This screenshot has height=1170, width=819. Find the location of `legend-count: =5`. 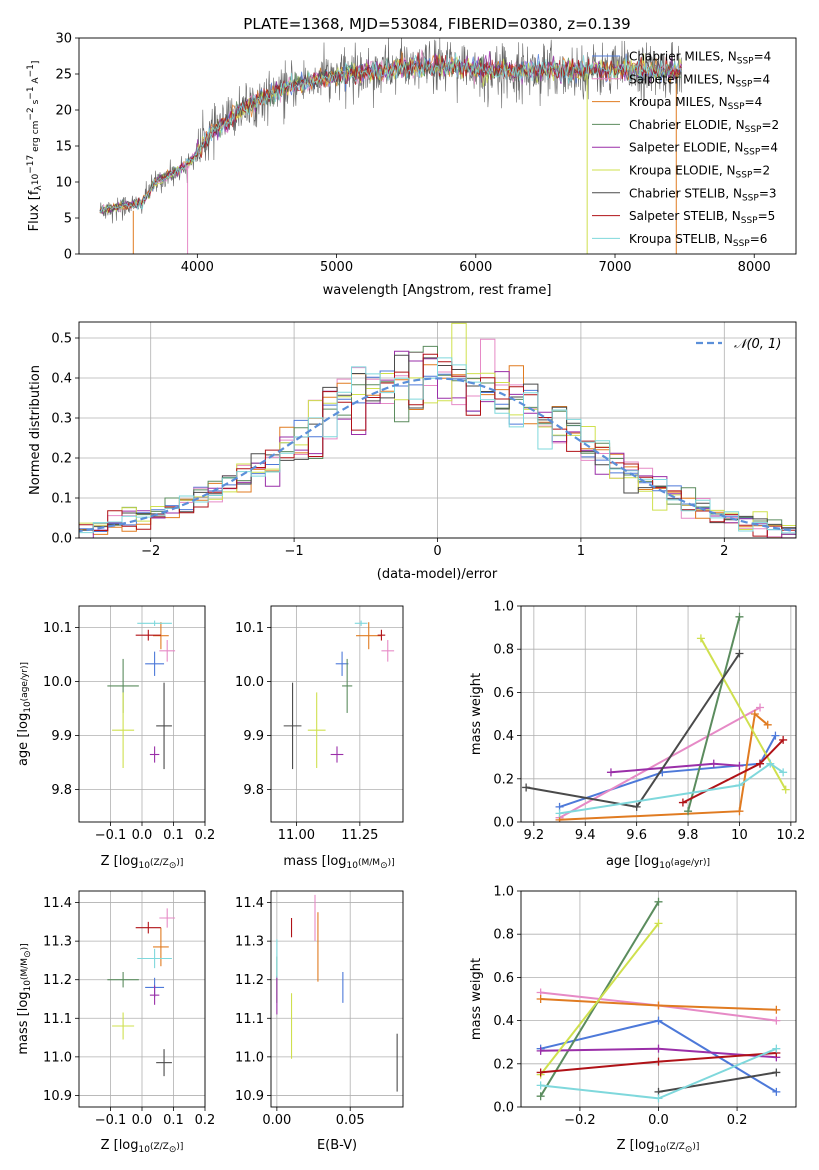

legend-count: =5 is located at coordinates (767, 216).